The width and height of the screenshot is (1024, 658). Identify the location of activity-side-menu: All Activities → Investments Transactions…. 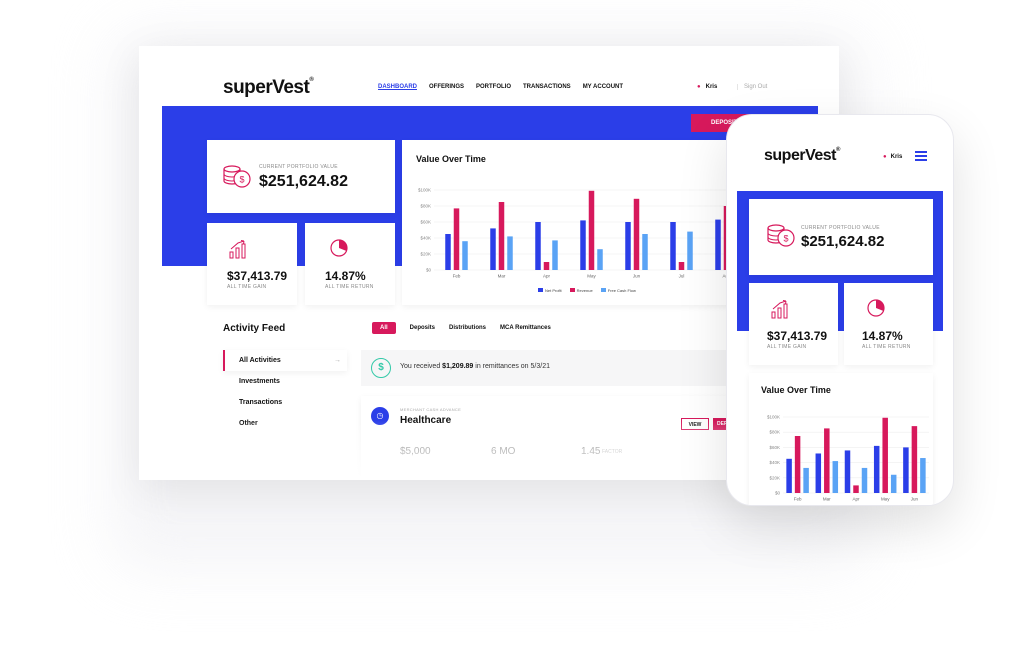
(285, 392).